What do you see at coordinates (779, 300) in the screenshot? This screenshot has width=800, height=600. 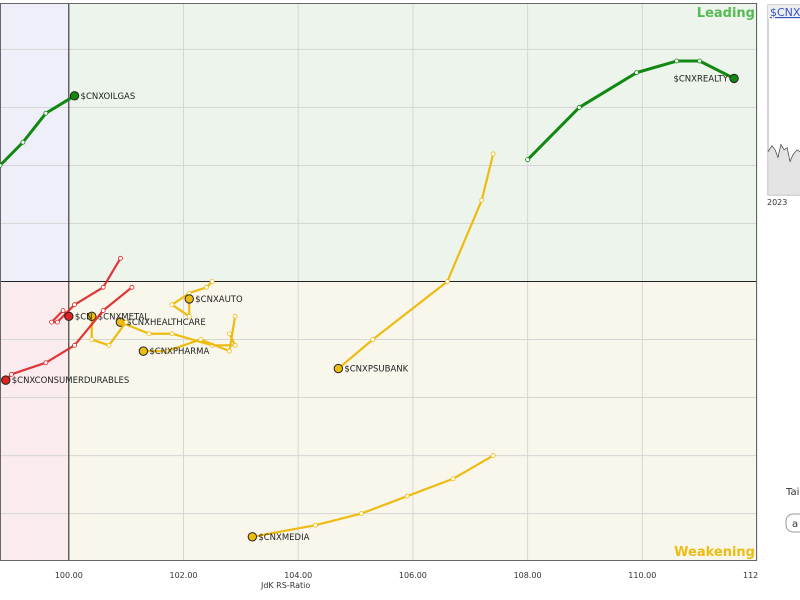 I see `side-panel: $CNX 2023 Tai a` at bounding box center [779, 300].